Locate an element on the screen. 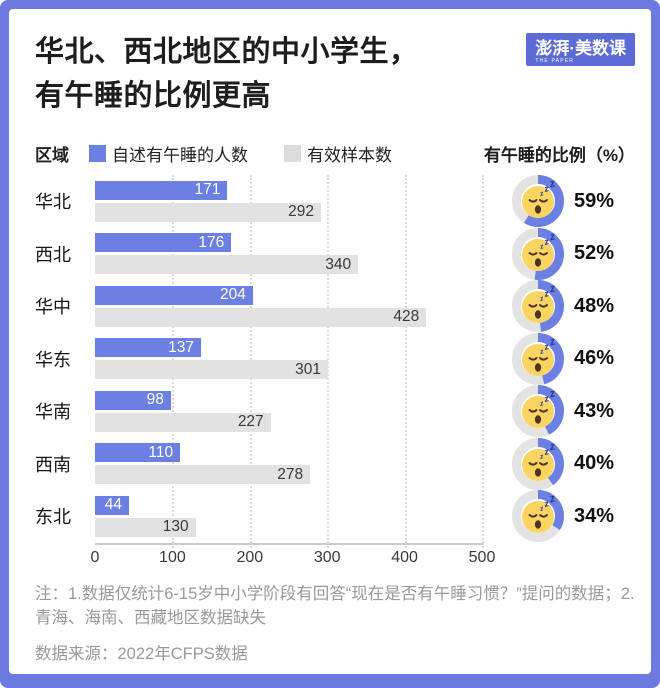  axis-tick-label-500: 500 is located at coordinates (482, 557).